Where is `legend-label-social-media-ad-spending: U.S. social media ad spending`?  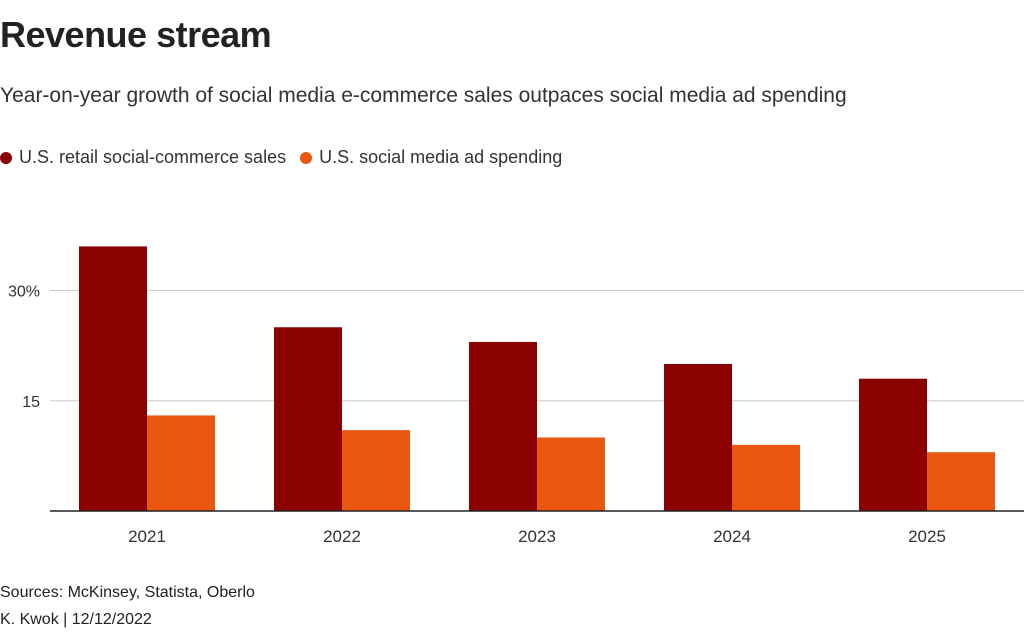 legend-label-social-media-ad-spending: U.S. social media ad spending is located at coordinates (441, 157).